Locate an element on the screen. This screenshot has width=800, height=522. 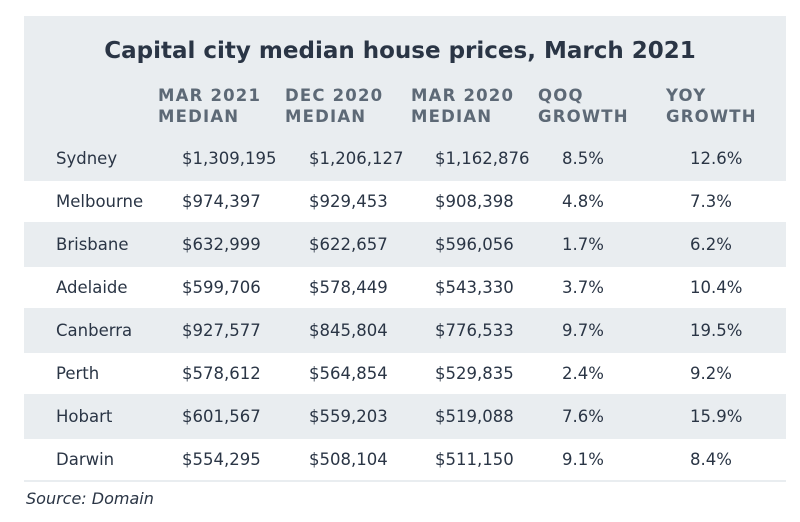
mar-2021-median-cell: $601,567 is located at coordinates (221, 416).